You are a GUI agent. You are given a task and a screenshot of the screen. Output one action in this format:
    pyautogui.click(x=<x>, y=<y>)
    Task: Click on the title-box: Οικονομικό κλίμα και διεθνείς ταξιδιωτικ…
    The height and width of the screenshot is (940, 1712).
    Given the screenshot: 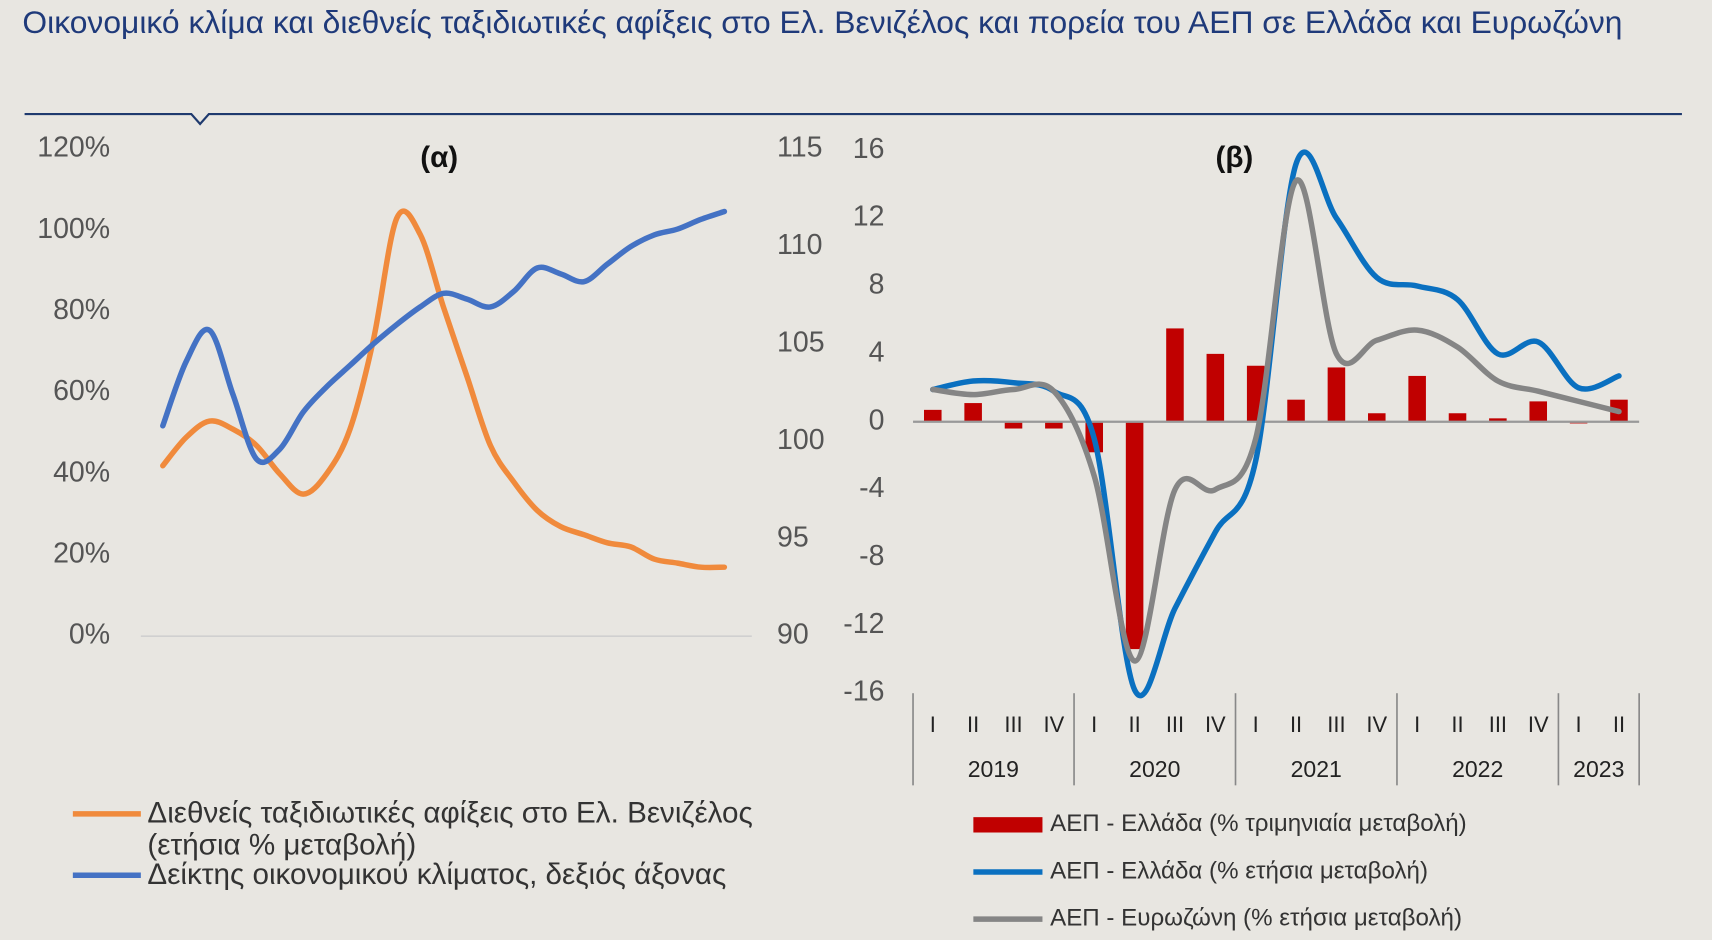 What is the action you would take?
    pyautogui.click(x=822, y=23)
    